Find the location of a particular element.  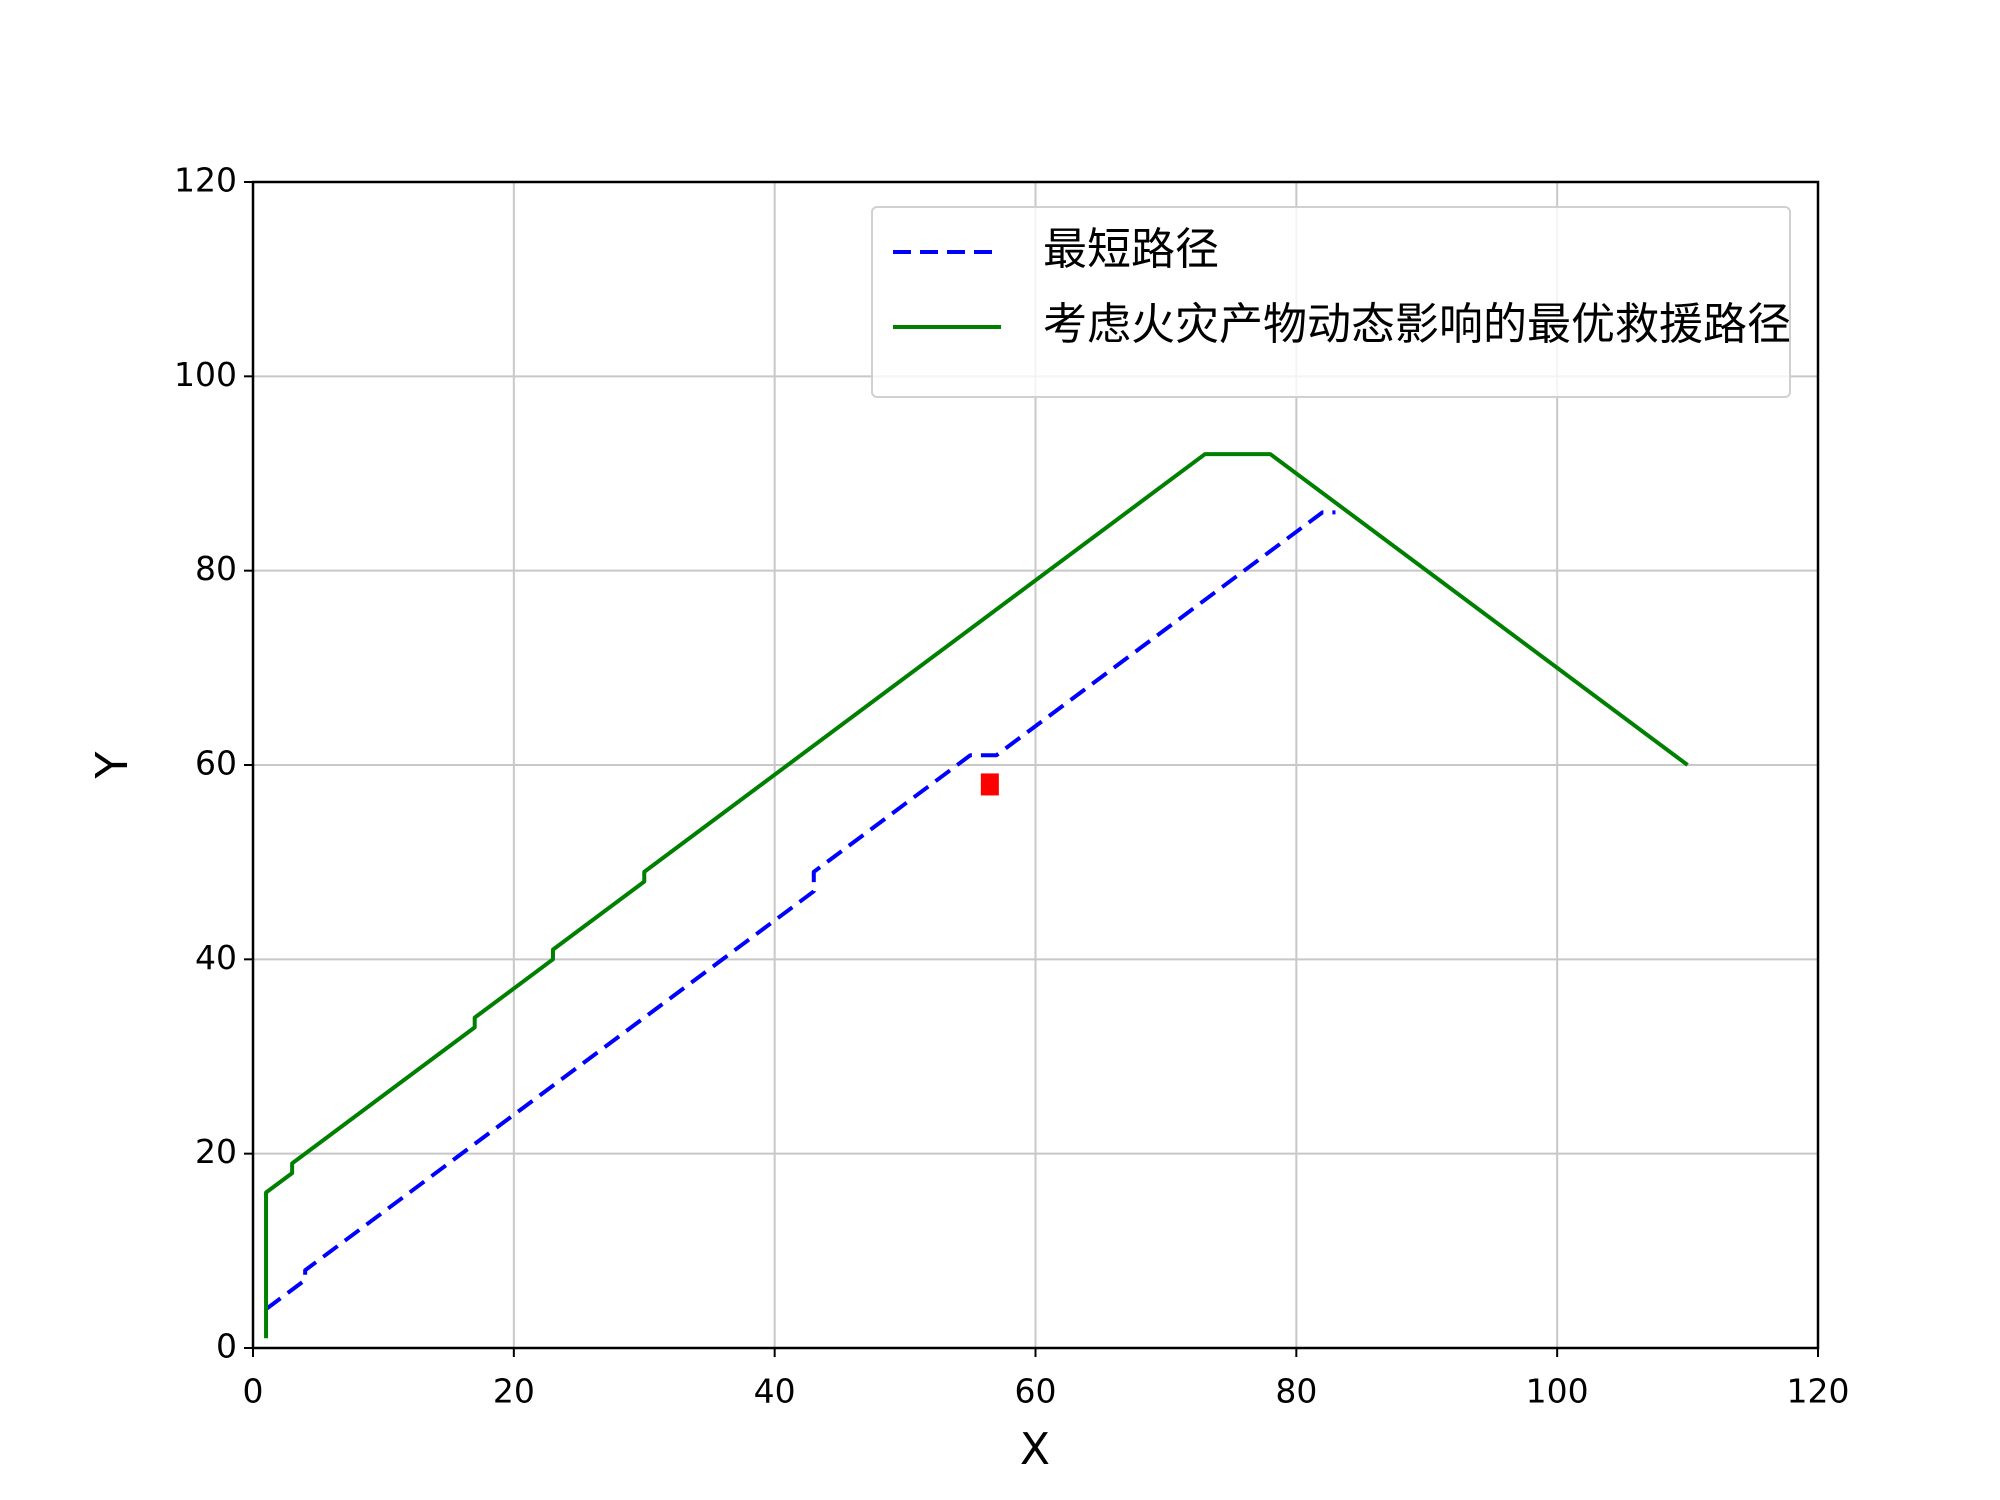

y-tick-label: 40 is located at coordinates (216, 957).